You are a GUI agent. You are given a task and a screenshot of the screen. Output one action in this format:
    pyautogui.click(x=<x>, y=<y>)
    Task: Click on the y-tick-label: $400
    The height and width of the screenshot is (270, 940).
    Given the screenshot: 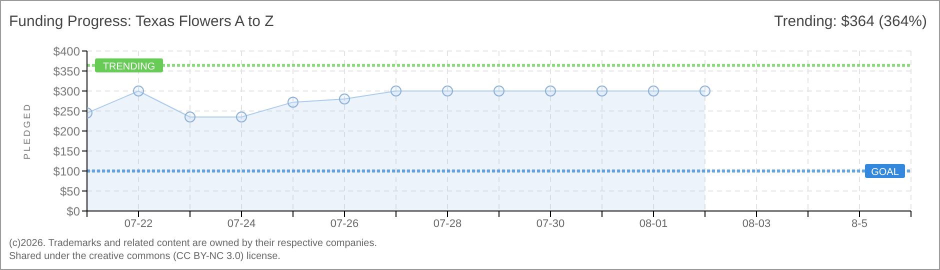 What is the action you would take?
    pyautogui.click(x=66, y=51)
    